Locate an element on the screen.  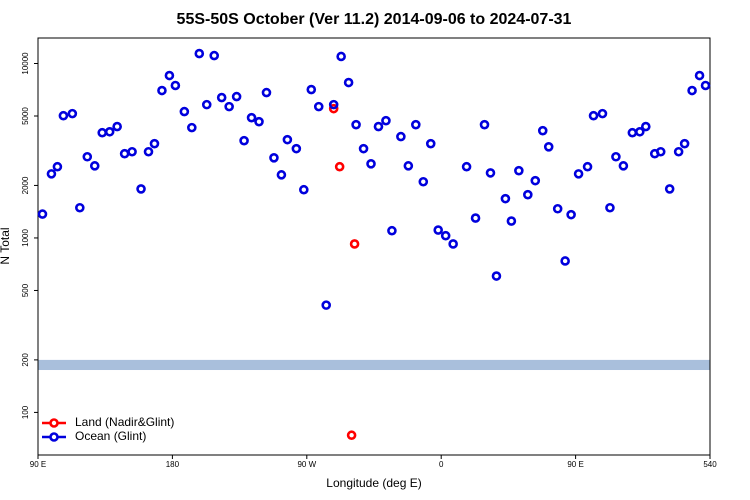
y-tick-label: 1000 is located at coordinates (25, 238).